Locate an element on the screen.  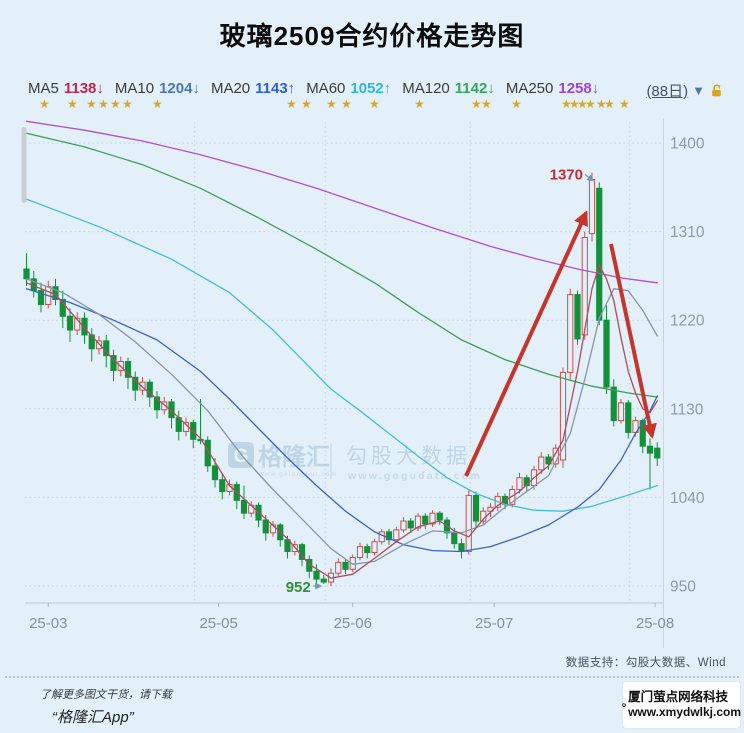
low-price-label: 952 is located at coordinates (298, 587).